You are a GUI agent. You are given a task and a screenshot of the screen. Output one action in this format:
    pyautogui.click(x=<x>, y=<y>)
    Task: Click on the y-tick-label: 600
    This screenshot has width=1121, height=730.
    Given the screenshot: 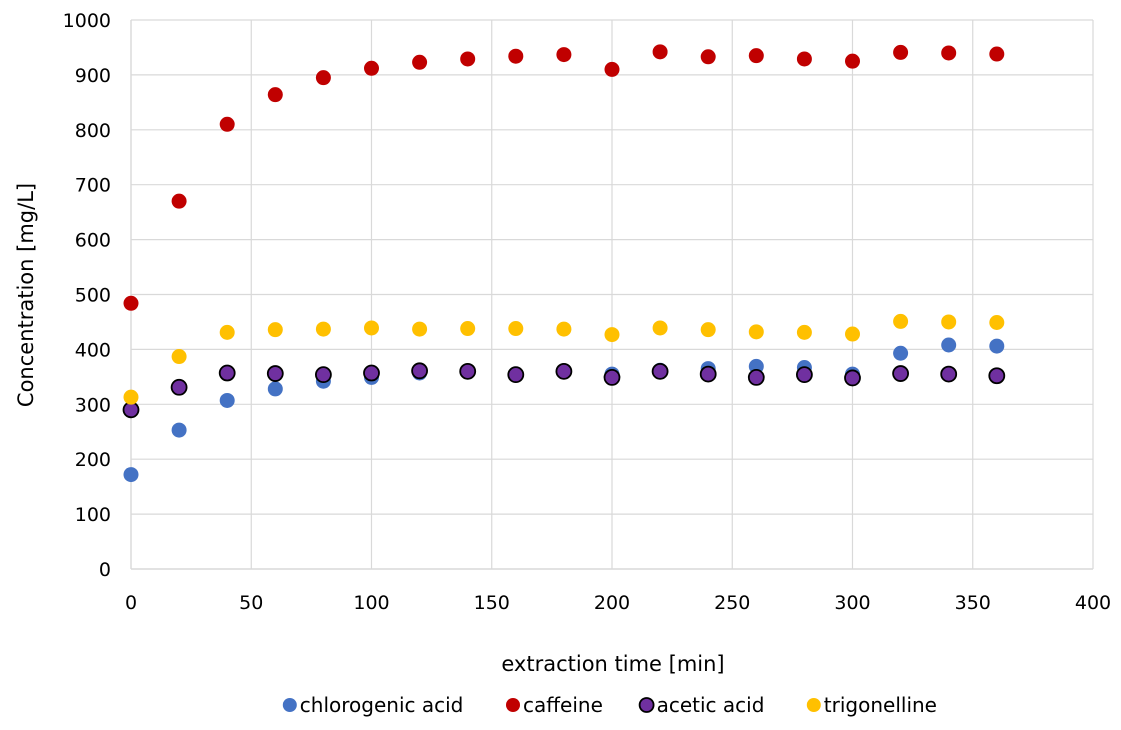 What is the action you would take?
    pyautogui.click(x=93, y=241)
    